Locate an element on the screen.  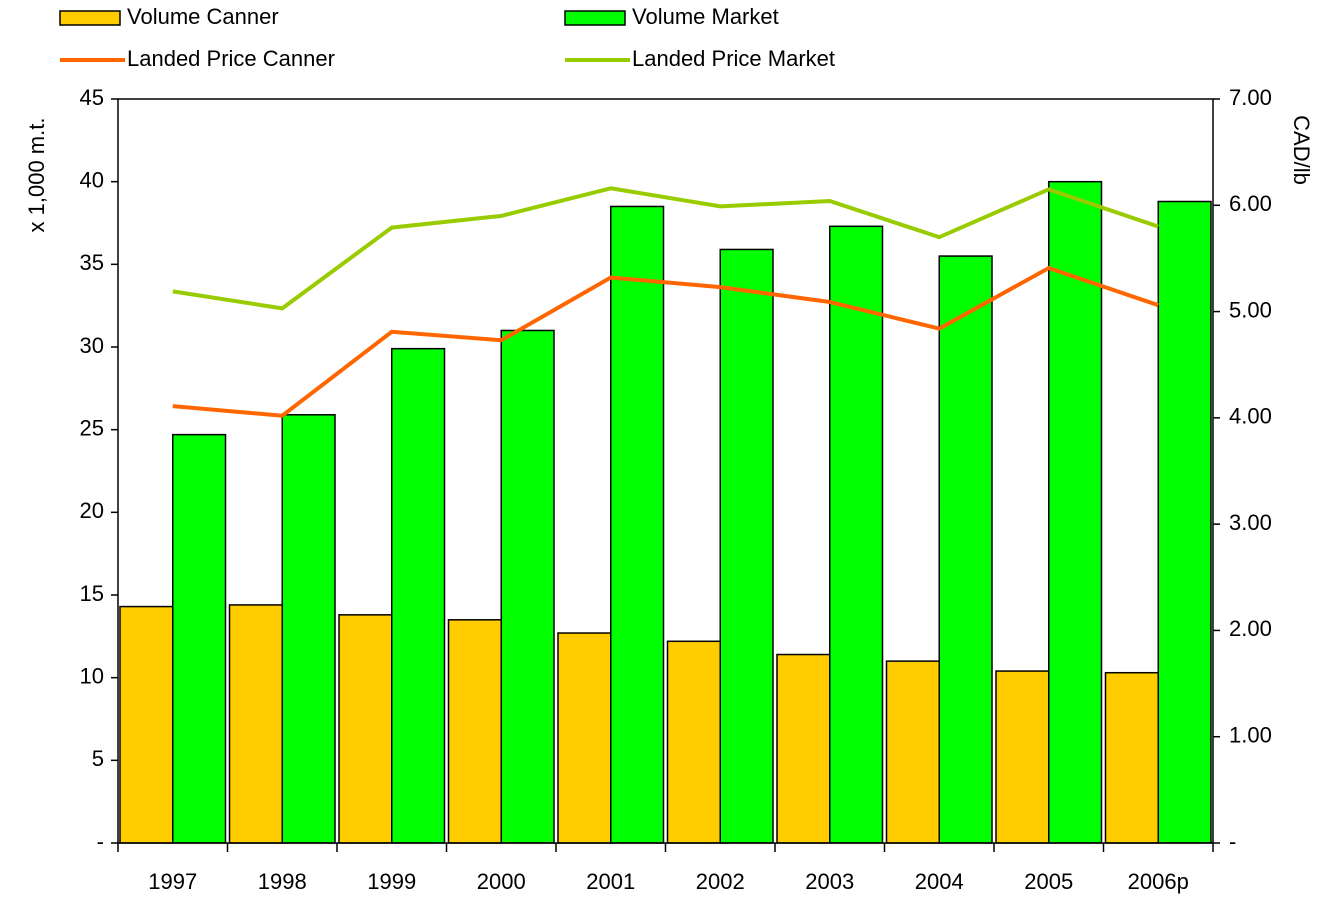
y2-tick-label: 7.00 is located at coordinates (1250, 97).